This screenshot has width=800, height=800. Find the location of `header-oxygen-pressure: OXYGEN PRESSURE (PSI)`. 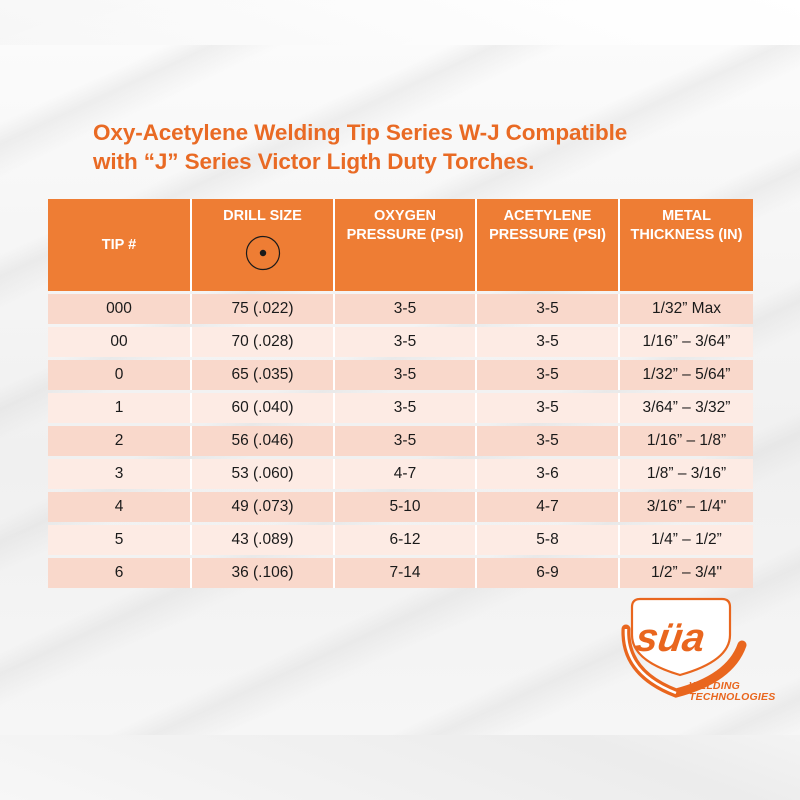

header-oxygen-pressure: OXYGEN PRESSURE (PSI) is located at coordinates (404, 245).